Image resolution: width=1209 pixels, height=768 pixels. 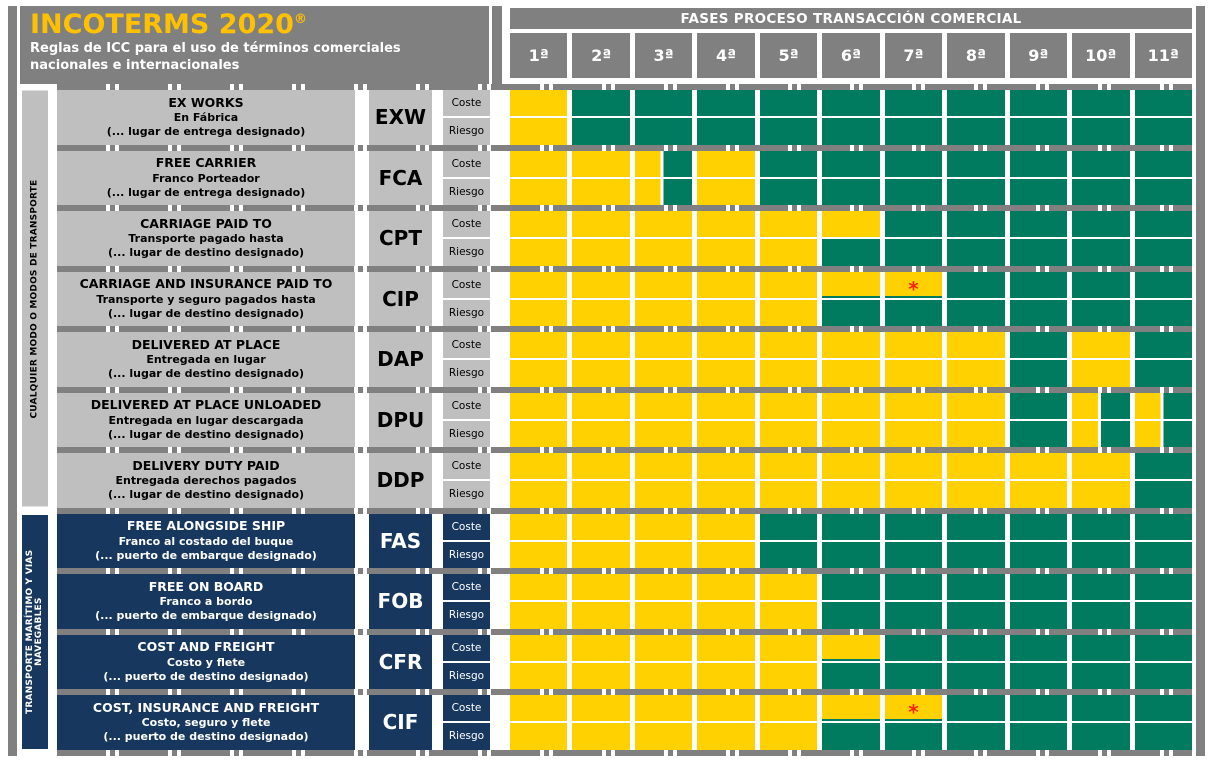 I want to click on incoterm-name-es: Costo y flete, so click(x=206, y=662).